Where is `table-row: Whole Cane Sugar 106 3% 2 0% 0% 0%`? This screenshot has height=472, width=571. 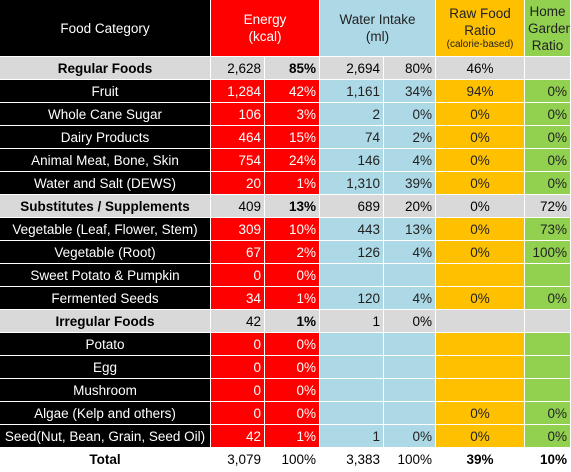 table-row: Whole Cane Sugar 106 3% 2 0% 0% 0% is located at coordinates (285, 114).